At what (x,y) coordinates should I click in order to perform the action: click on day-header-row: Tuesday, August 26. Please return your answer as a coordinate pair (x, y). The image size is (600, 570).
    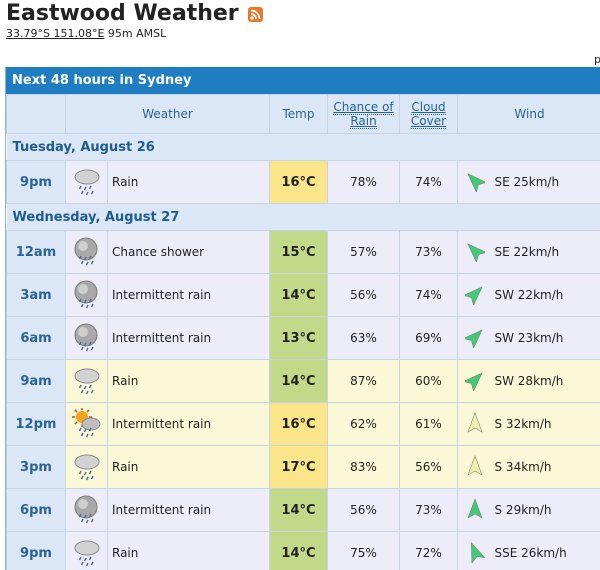
    Looking at the image, I should click on (303, 147).